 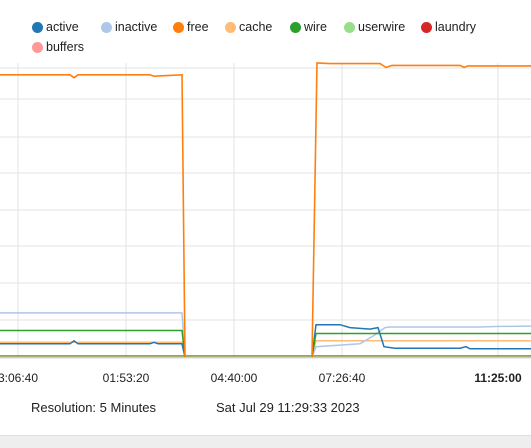 What do you see at coordinates (288, 407) in the screenshot?
I see `timestamp-label: Sat Jul 29 11:29:33 2023` at bounding box center [288, 407].